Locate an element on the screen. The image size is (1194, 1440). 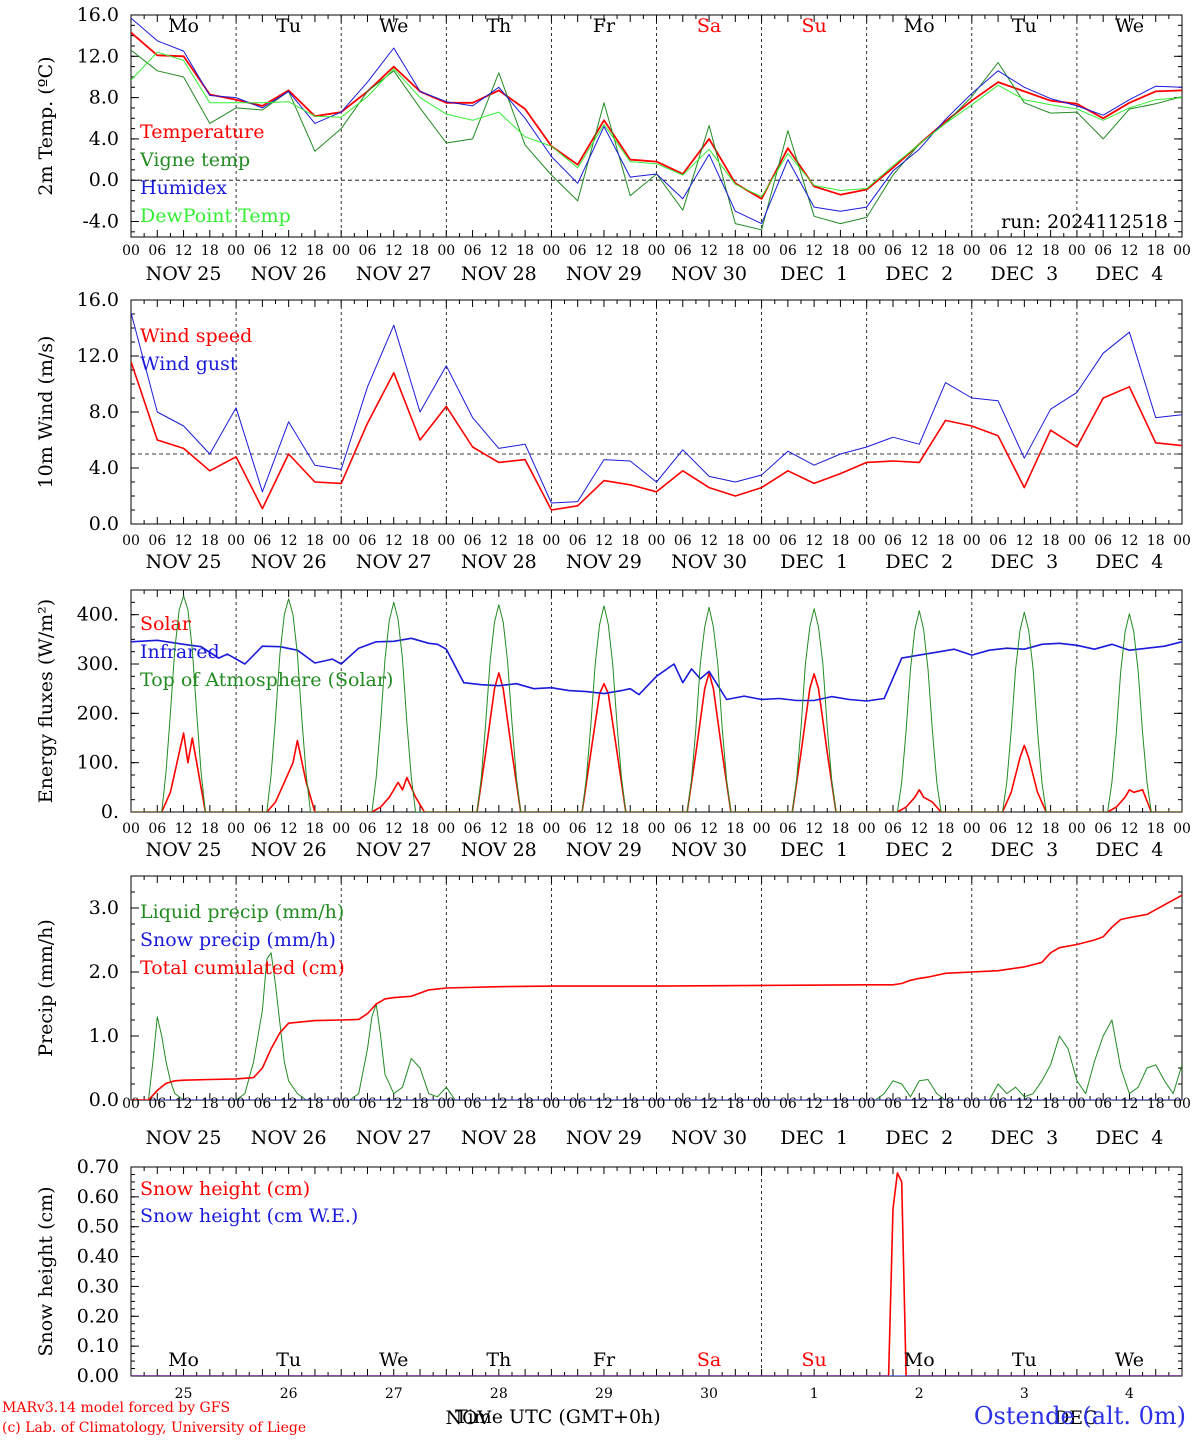
y-tick-label: -4.0 is located at coordinates (100, 222).